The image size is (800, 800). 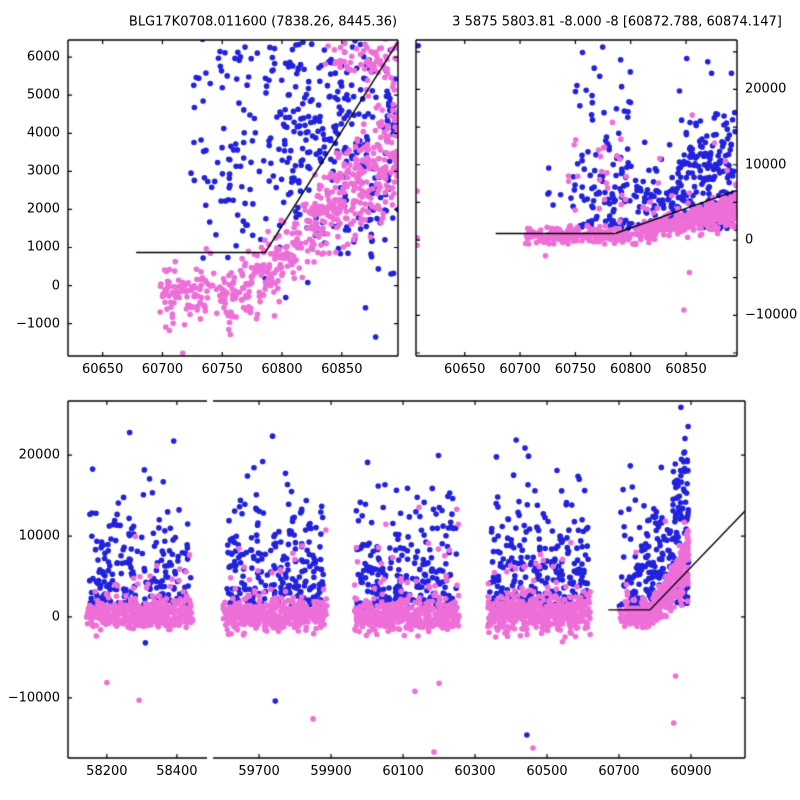 What do you see at coordinates (331, 771) in the screenshot?
I see `x-tick-label: 59900` at bounding box center [331, 771].